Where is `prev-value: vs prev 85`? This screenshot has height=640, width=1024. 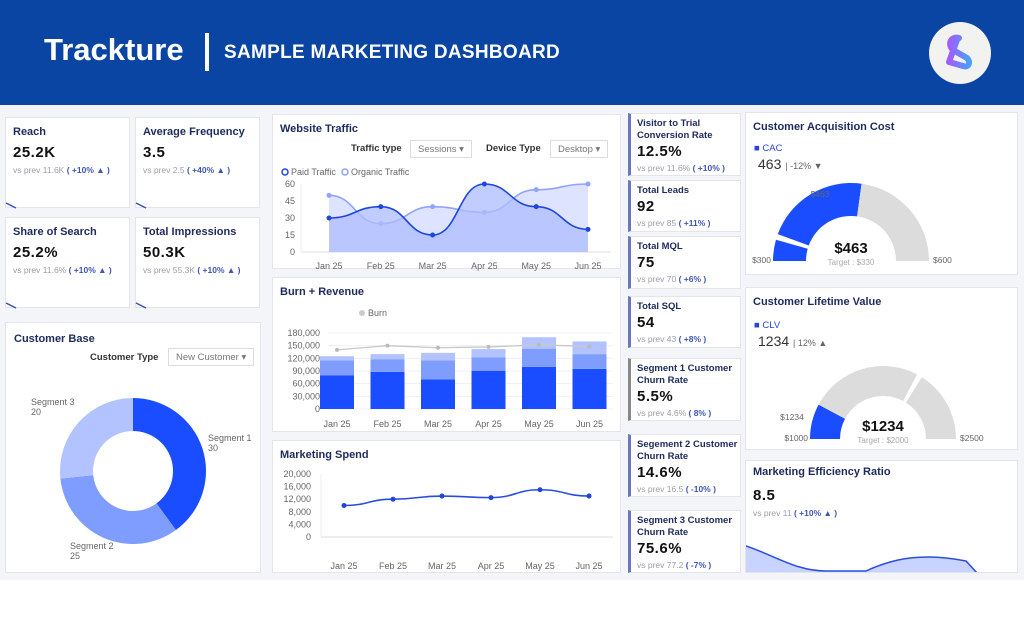 prev-value: vs prev 85 is located at coordinates (657, 223).